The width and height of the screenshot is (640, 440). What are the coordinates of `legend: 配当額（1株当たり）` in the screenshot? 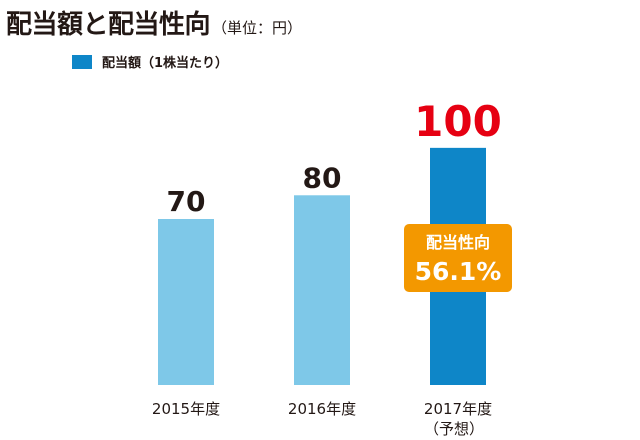 It's located at (150, 61).